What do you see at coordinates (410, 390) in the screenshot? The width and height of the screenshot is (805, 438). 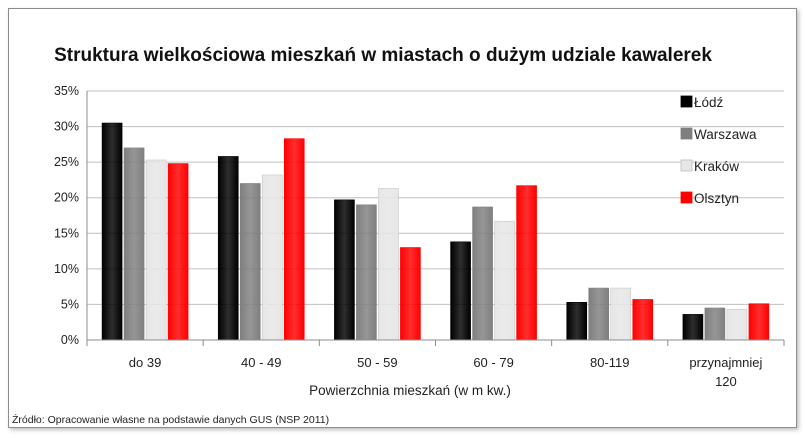 I see `x-axis-label: Powierzchnia mieszkań (w m kw.)` at bounding box center [410, 390].